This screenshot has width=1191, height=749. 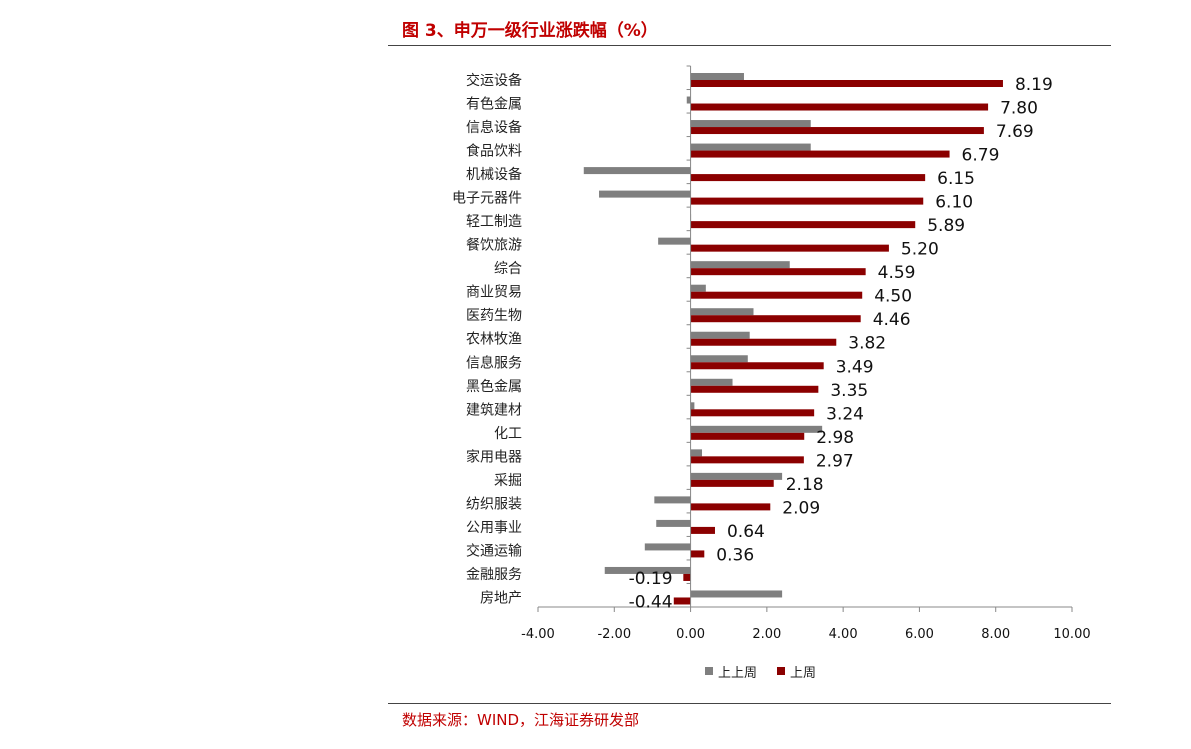 What do you see at coordinates (494, 386) in the screenshot?
I see `category-label: 黑色金属` at bounding box center [494, 386].